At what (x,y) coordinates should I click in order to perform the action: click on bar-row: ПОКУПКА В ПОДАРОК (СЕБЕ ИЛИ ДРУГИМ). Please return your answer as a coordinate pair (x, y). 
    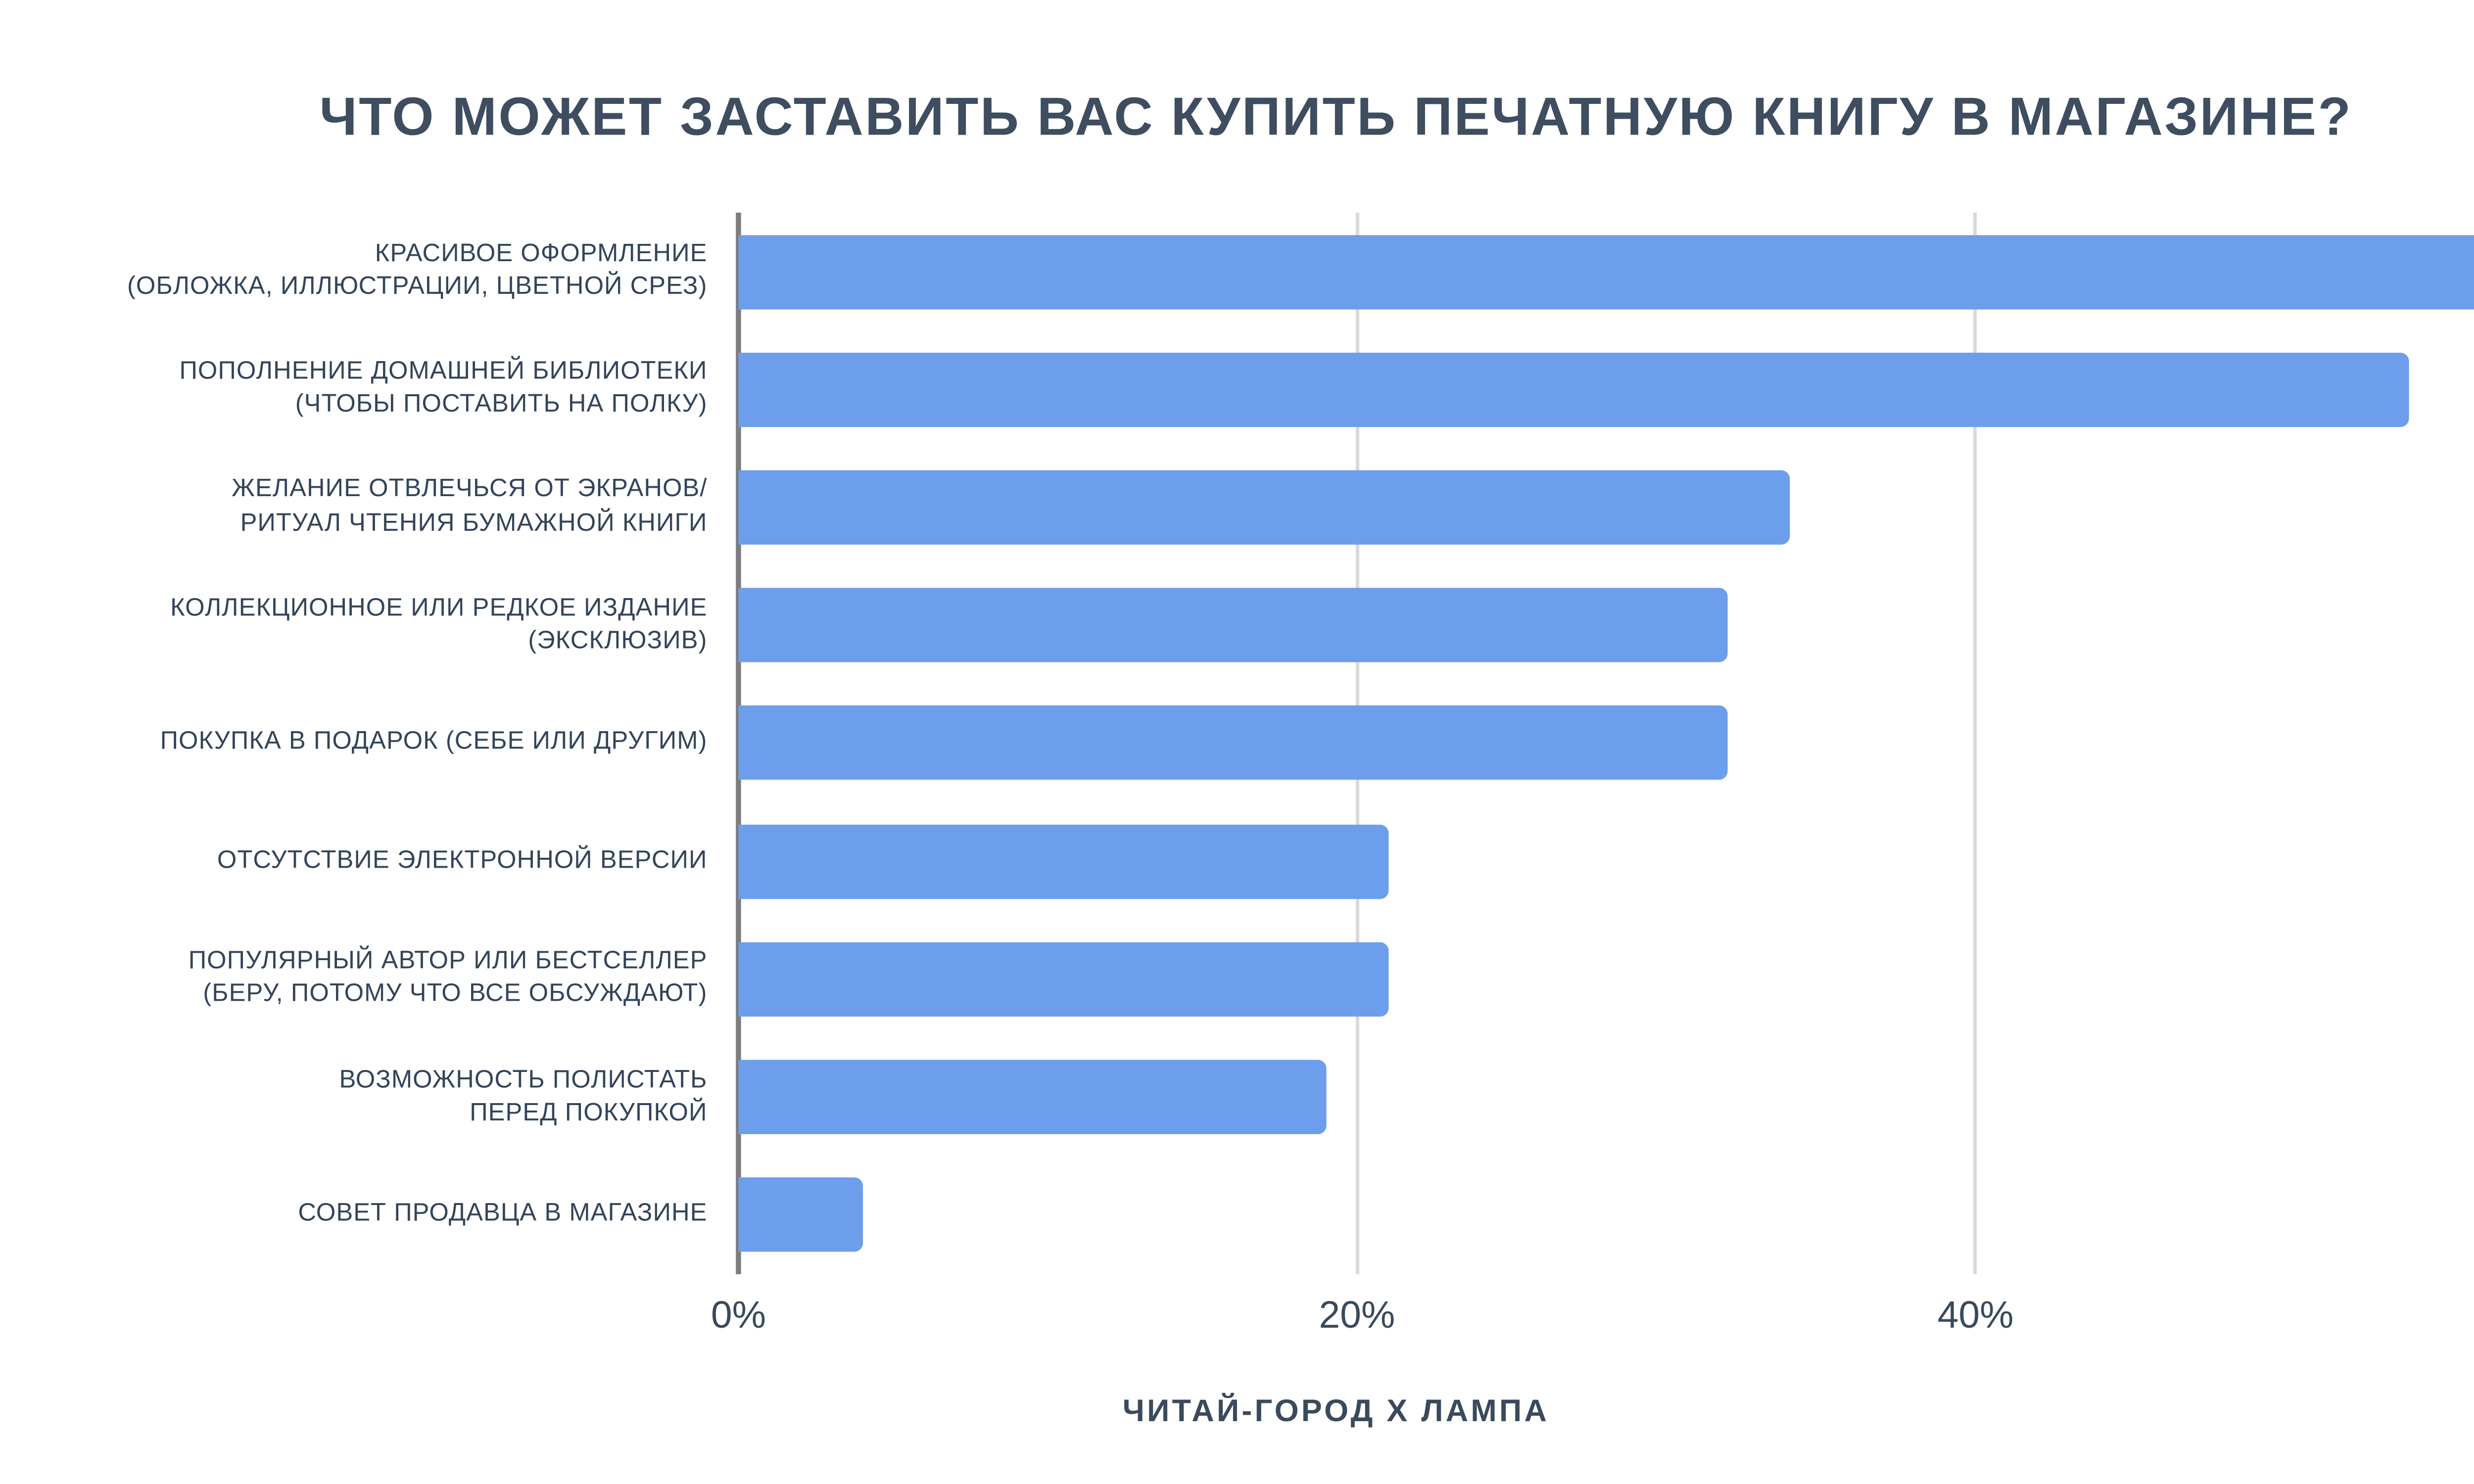
    Looking at the image, I should click on (1317, 743).